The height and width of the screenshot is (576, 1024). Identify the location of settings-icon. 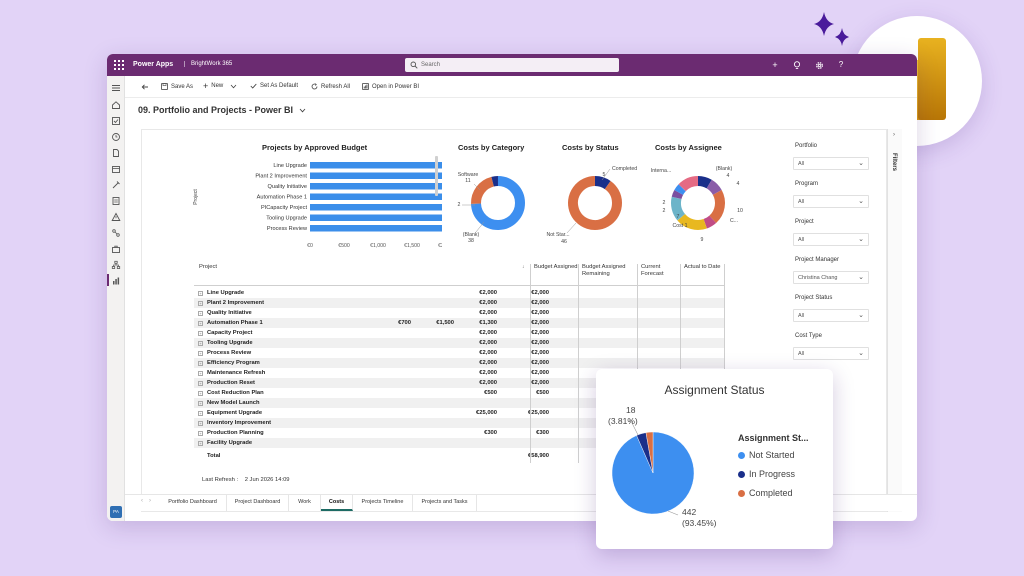
(819, 65).